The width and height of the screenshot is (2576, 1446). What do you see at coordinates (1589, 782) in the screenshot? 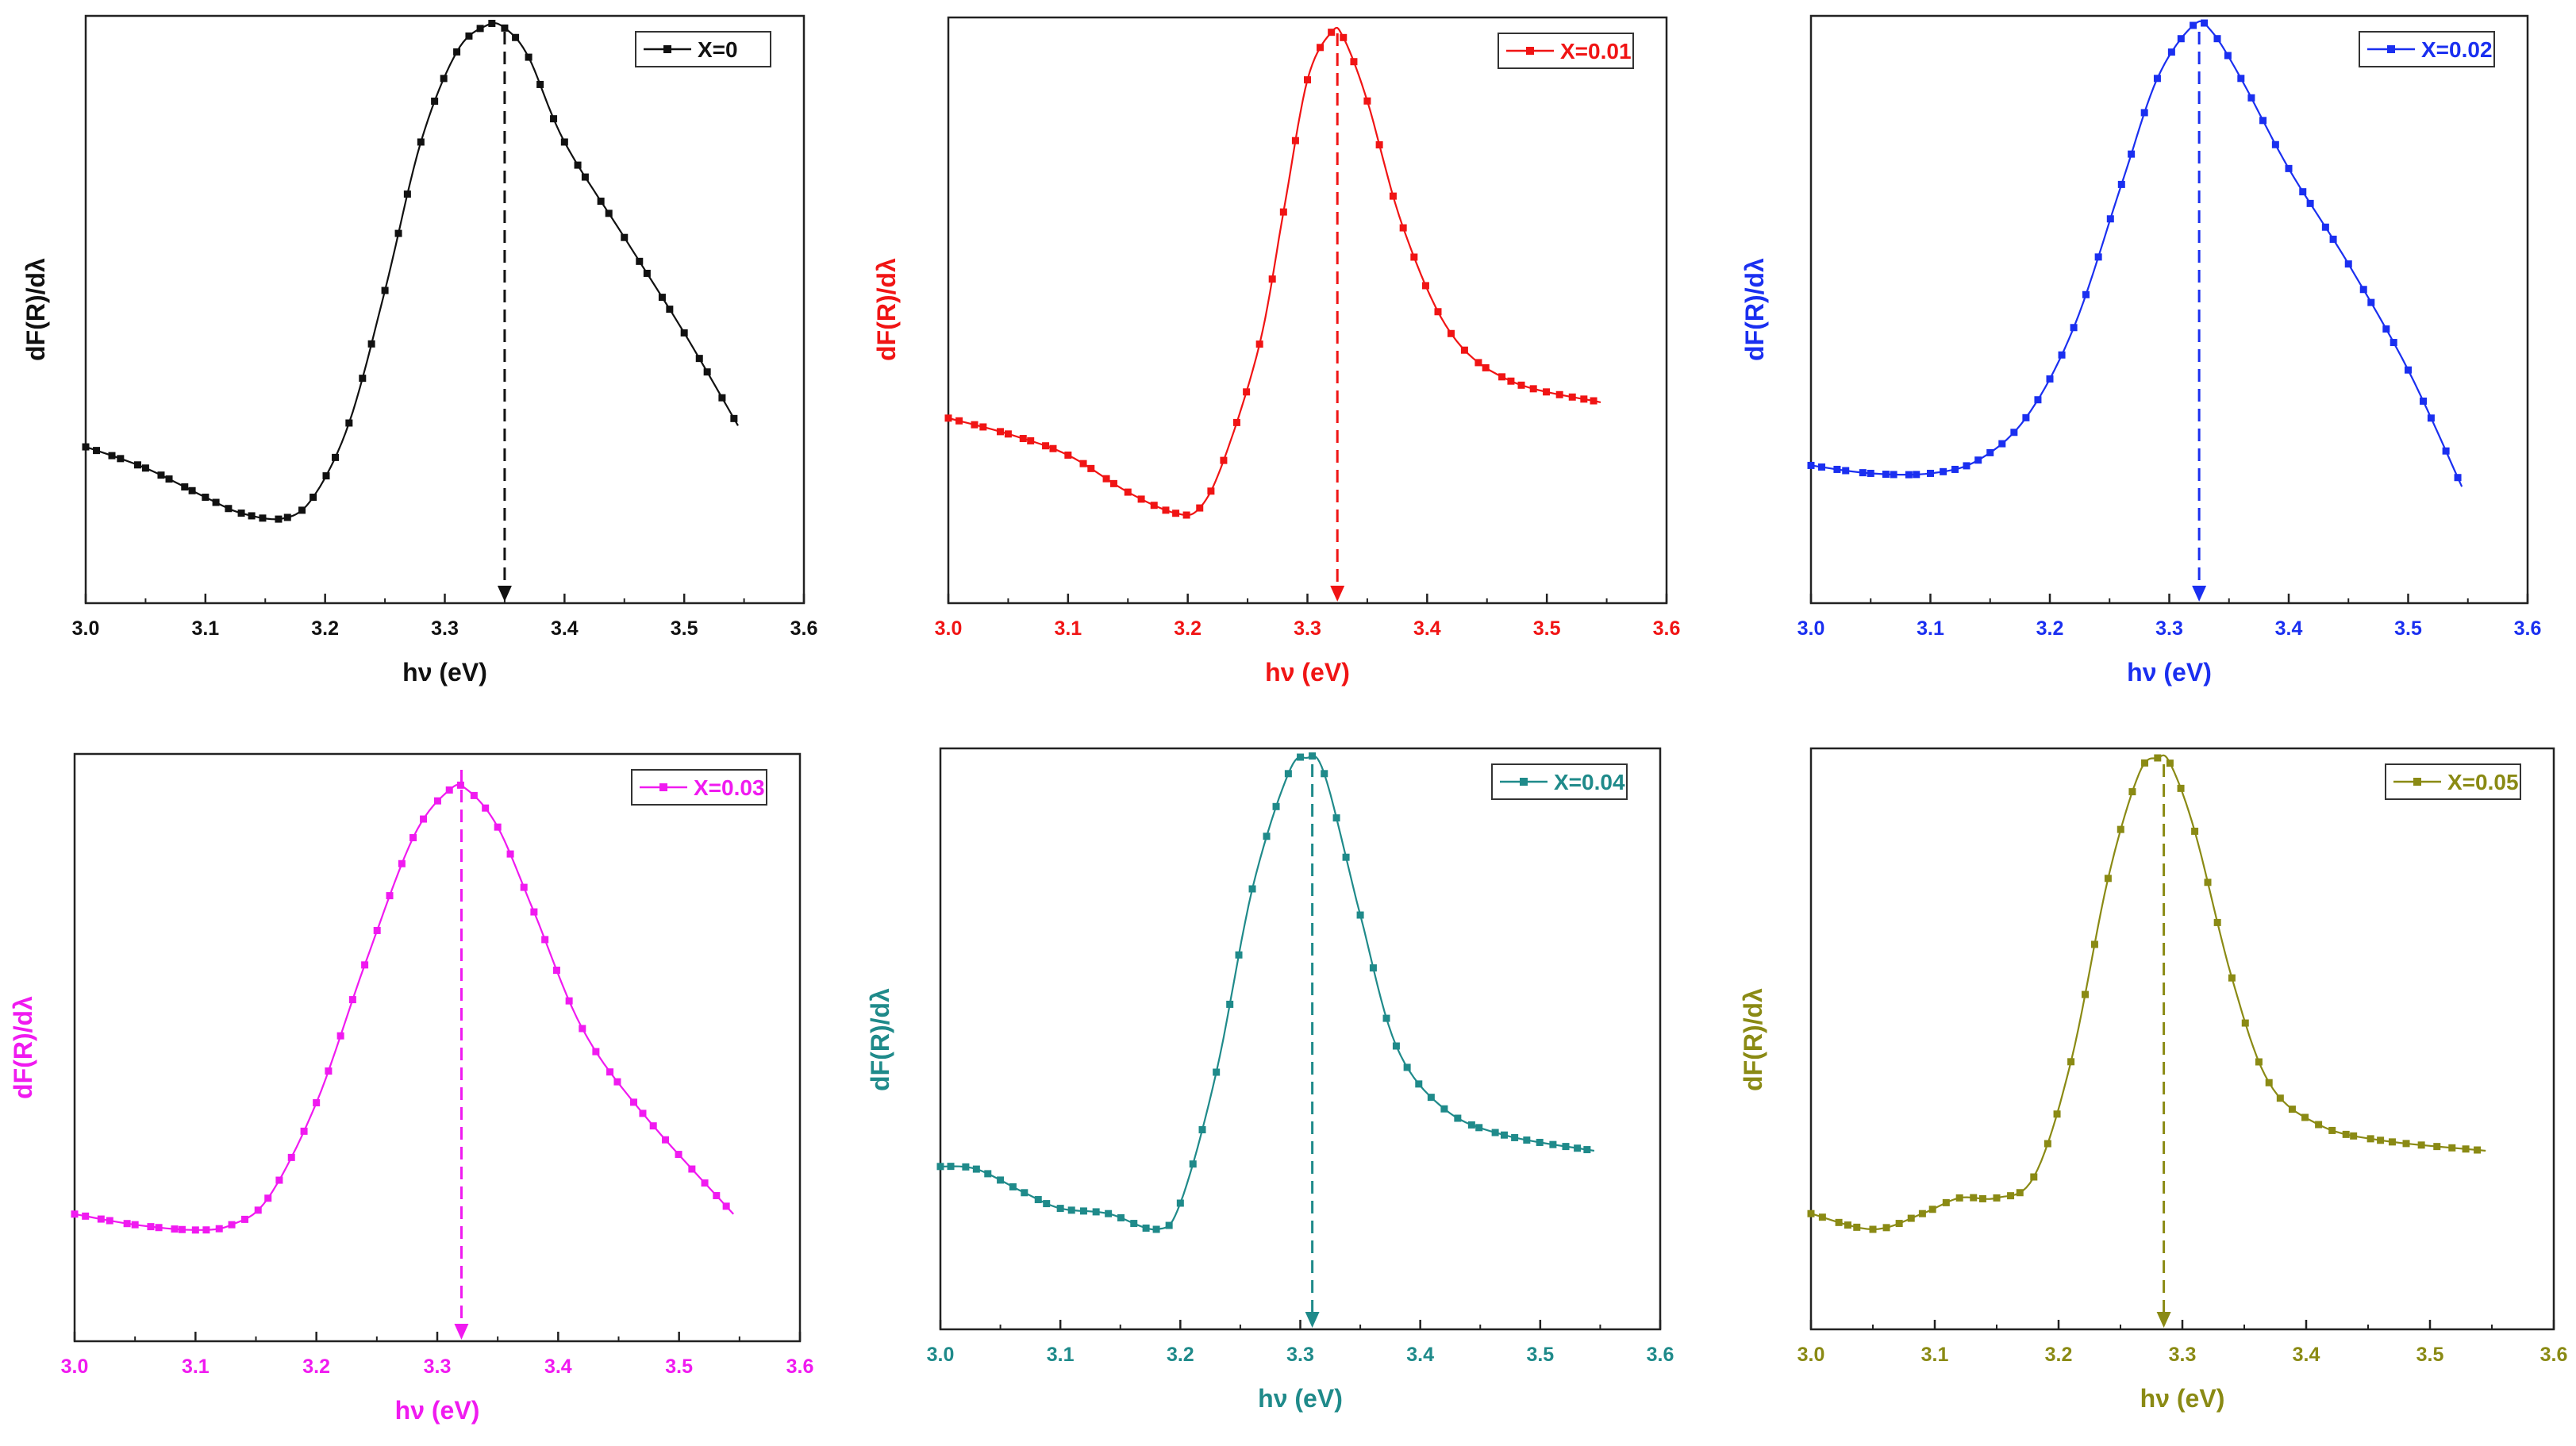
I see `legend-label: X=0.04` at bounding box center [1589, 782].